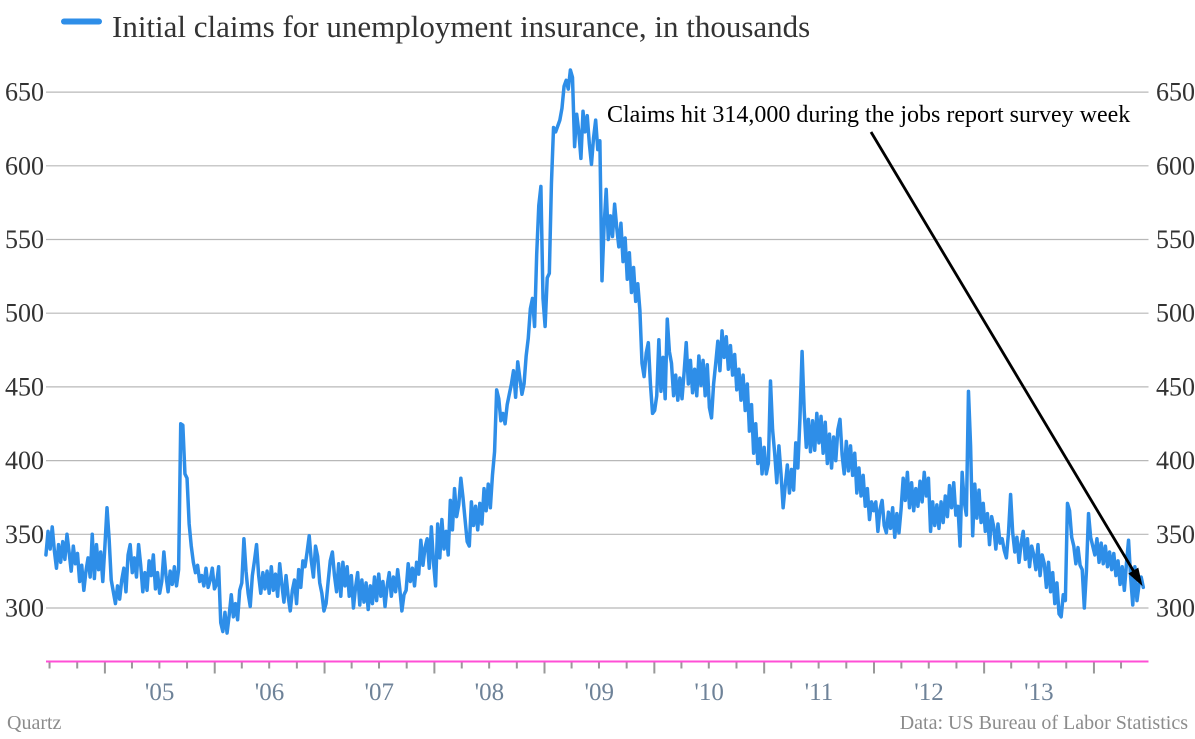 The width and height of the screenshot is (1195, 739). I want to click on y-axis-label-right: 450, so click(1175, 386).